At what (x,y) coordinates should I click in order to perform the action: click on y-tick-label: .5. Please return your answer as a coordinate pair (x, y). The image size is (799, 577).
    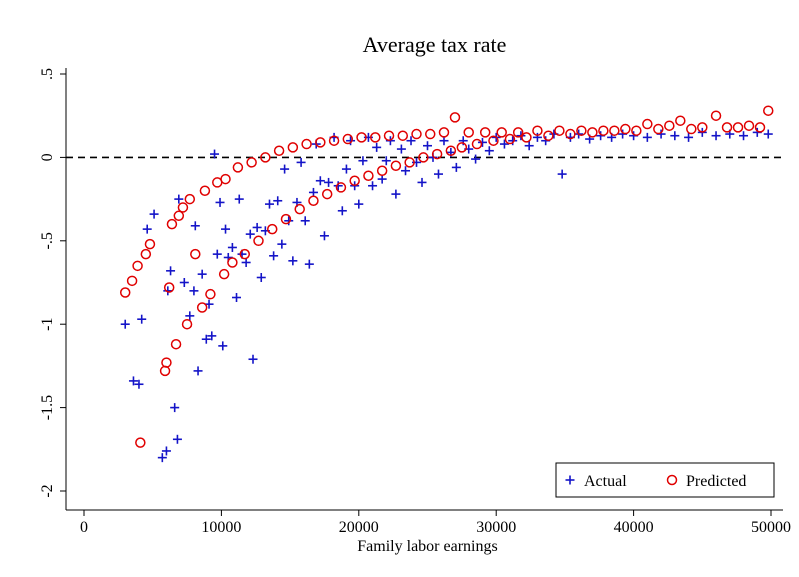
    Looking at the image, I should click on (47, 74).